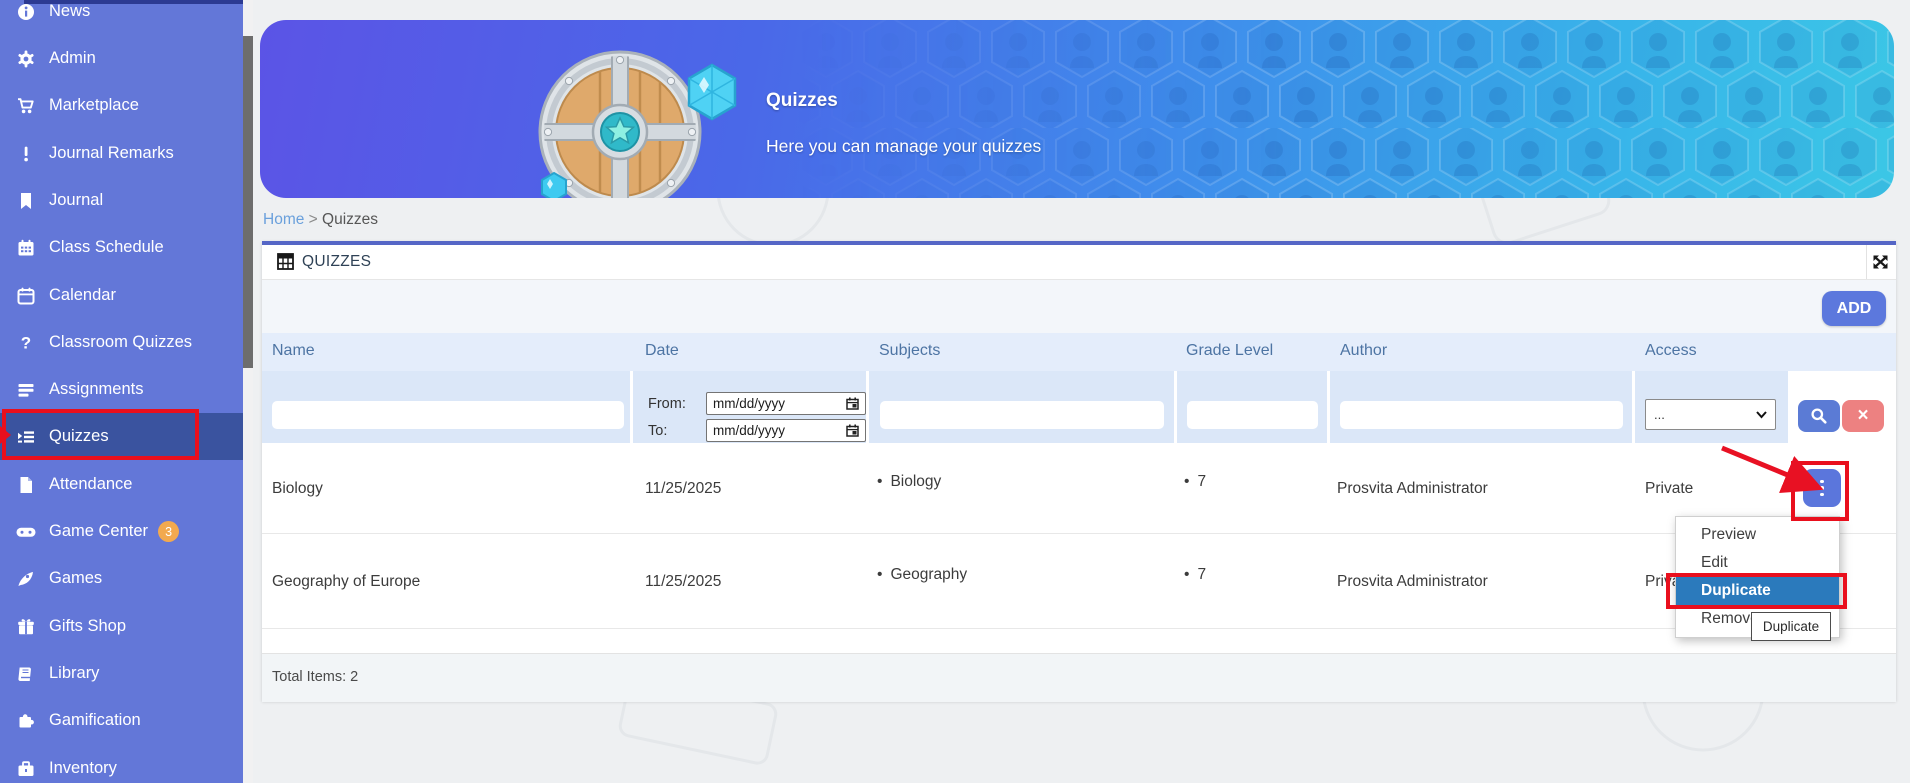 Image resolution: width=1910 pixels, height=783 pixels. What do you see at coordinates (297, 488) in the screenshot?
I see `cell-name: Biology` at bounding box center [297, 488].